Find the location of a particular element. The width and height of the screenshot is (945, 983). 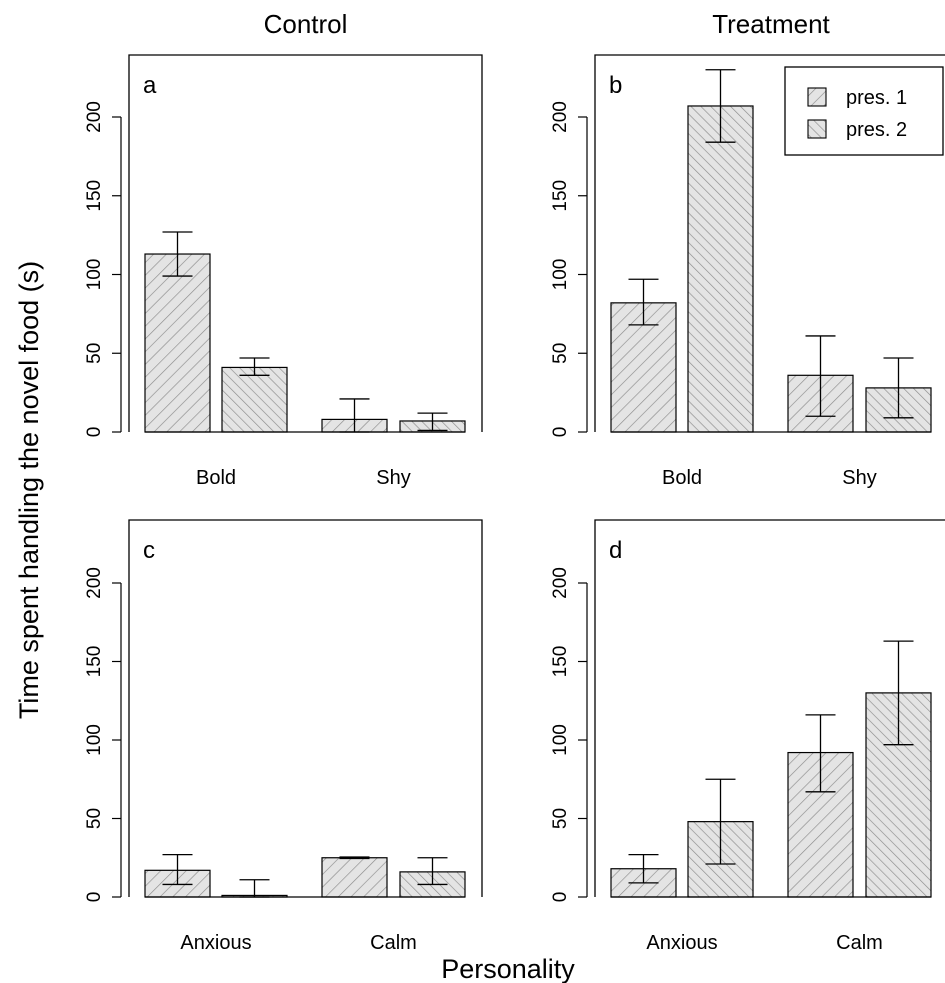

panel-letter: b is located at coordinates (615, 85).